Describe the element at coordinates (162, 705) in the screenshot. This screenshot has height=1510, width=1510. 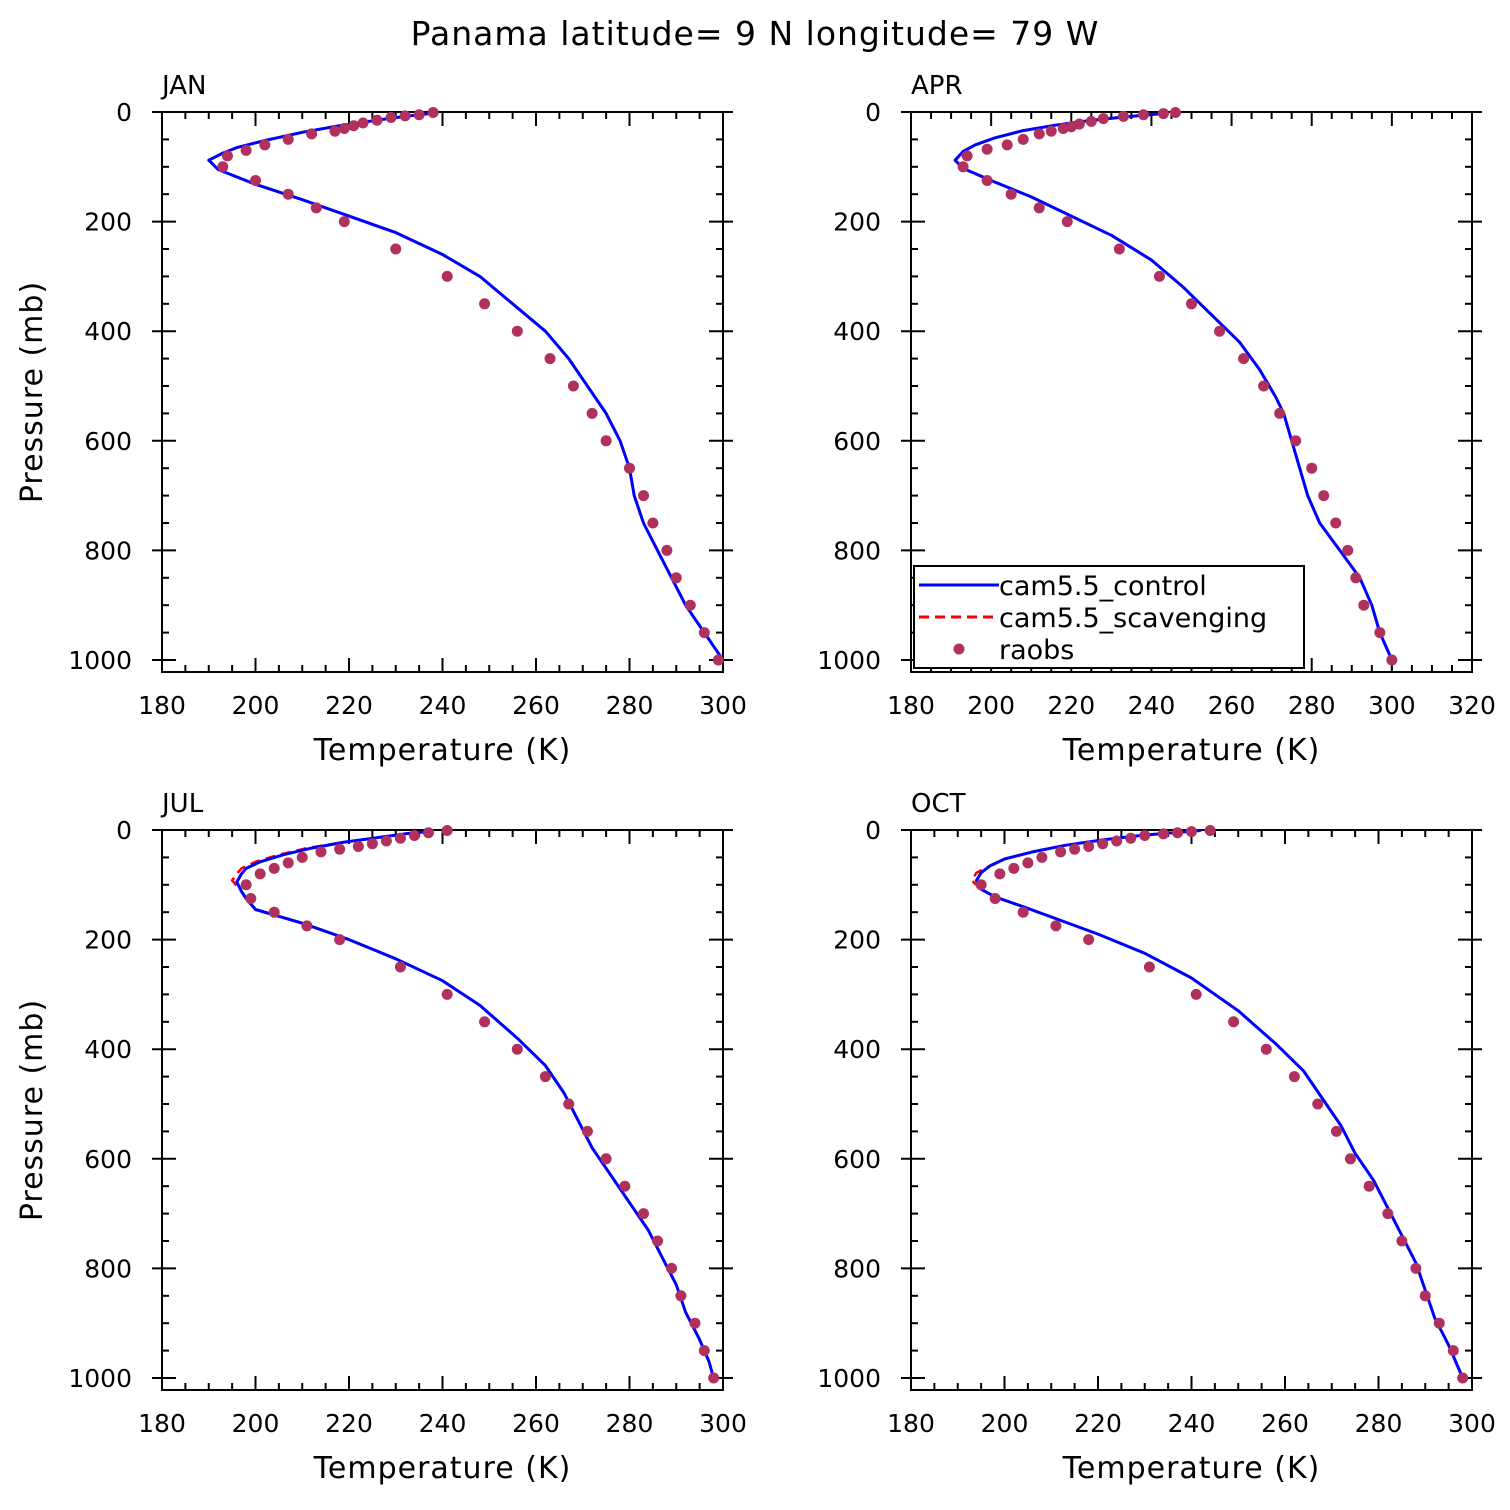
I see `x-tick-label: 180` at that location.